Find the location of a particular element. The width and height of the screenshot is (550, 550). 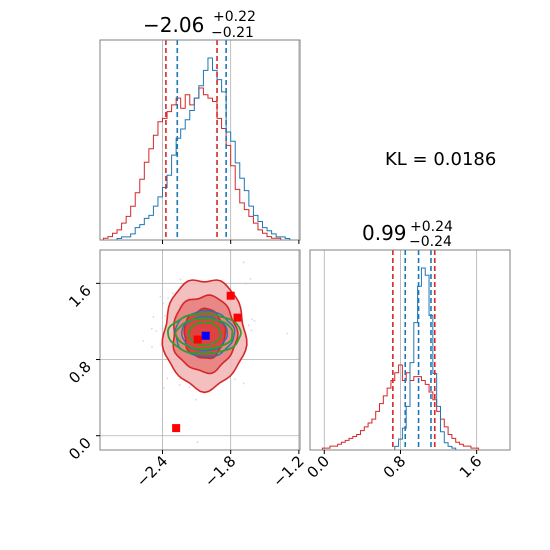

x-tick-label-0: −2.4 is located at coordinates (152, 471).